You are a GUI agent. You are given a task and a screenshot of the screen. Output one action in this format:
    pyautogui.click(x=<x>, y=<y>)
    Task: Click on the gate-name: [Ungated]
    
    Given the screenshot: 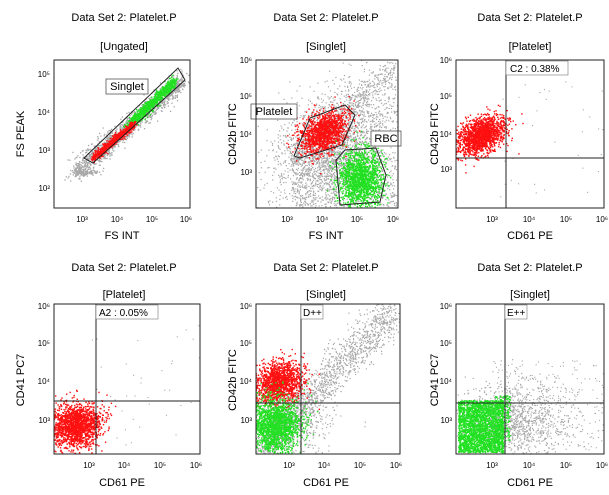 What is the action you would take?
    pyautogui.click(x=124, y=47)
    